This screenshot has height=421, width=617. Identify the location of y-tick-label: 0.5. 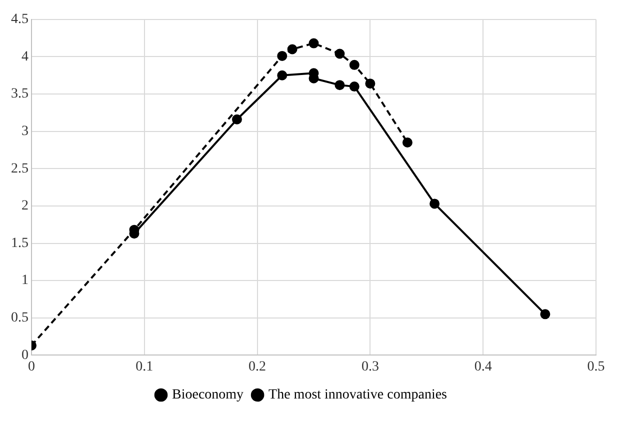
(19, 318).